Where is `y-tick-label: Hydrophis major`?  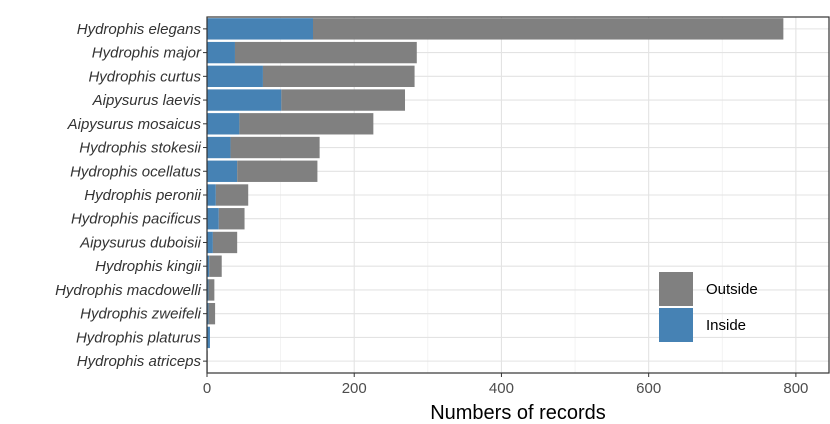
y-tick-label: Hydrophis major is located at coordinates (147, 53).